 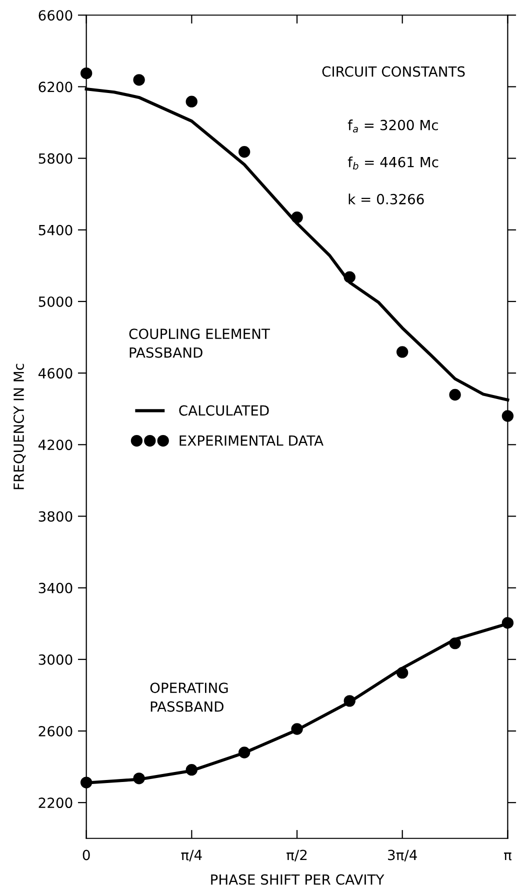 What do you see at coordinates (386, 199) in the screenshot?
I see `annotation: k = 0.3266` at bounding box center [386, 199].